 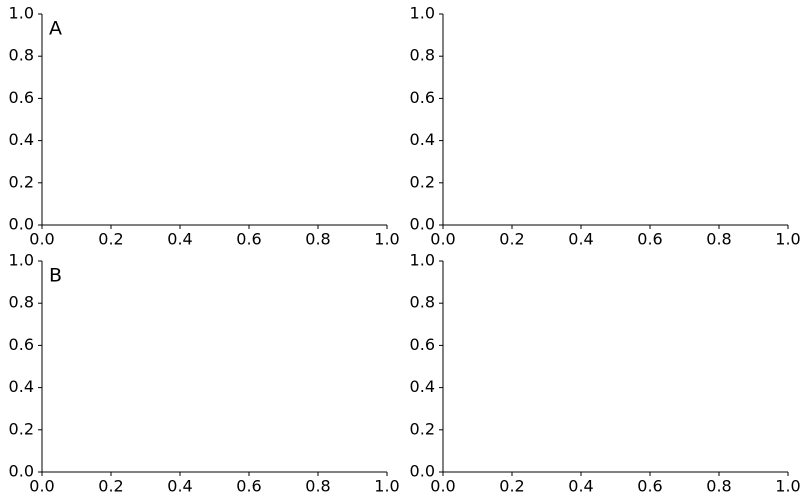 I want to click on panel-label: A, so click(x=55, y=29).